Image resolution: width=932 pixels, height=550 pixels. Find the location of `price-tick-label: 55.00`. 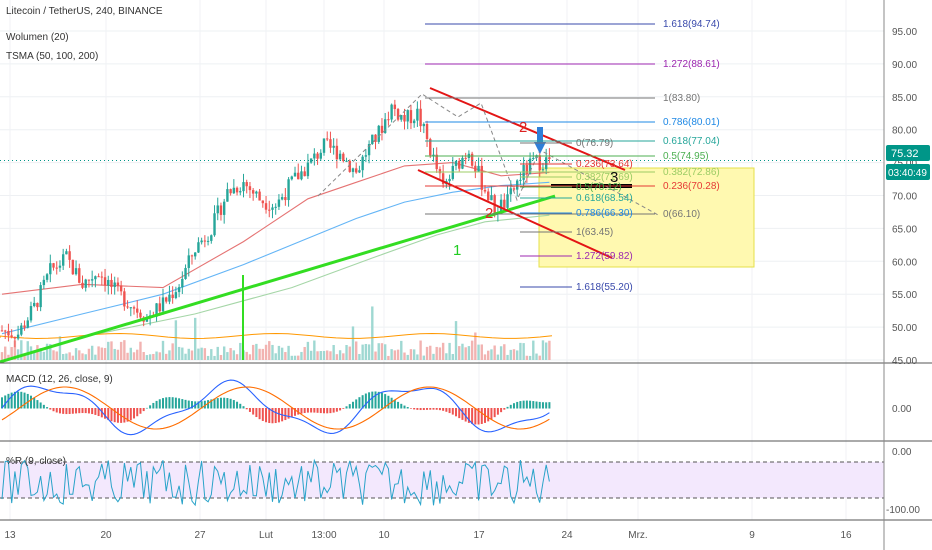

price-tick-label: 55.00 is located at coordinates (904, 295).